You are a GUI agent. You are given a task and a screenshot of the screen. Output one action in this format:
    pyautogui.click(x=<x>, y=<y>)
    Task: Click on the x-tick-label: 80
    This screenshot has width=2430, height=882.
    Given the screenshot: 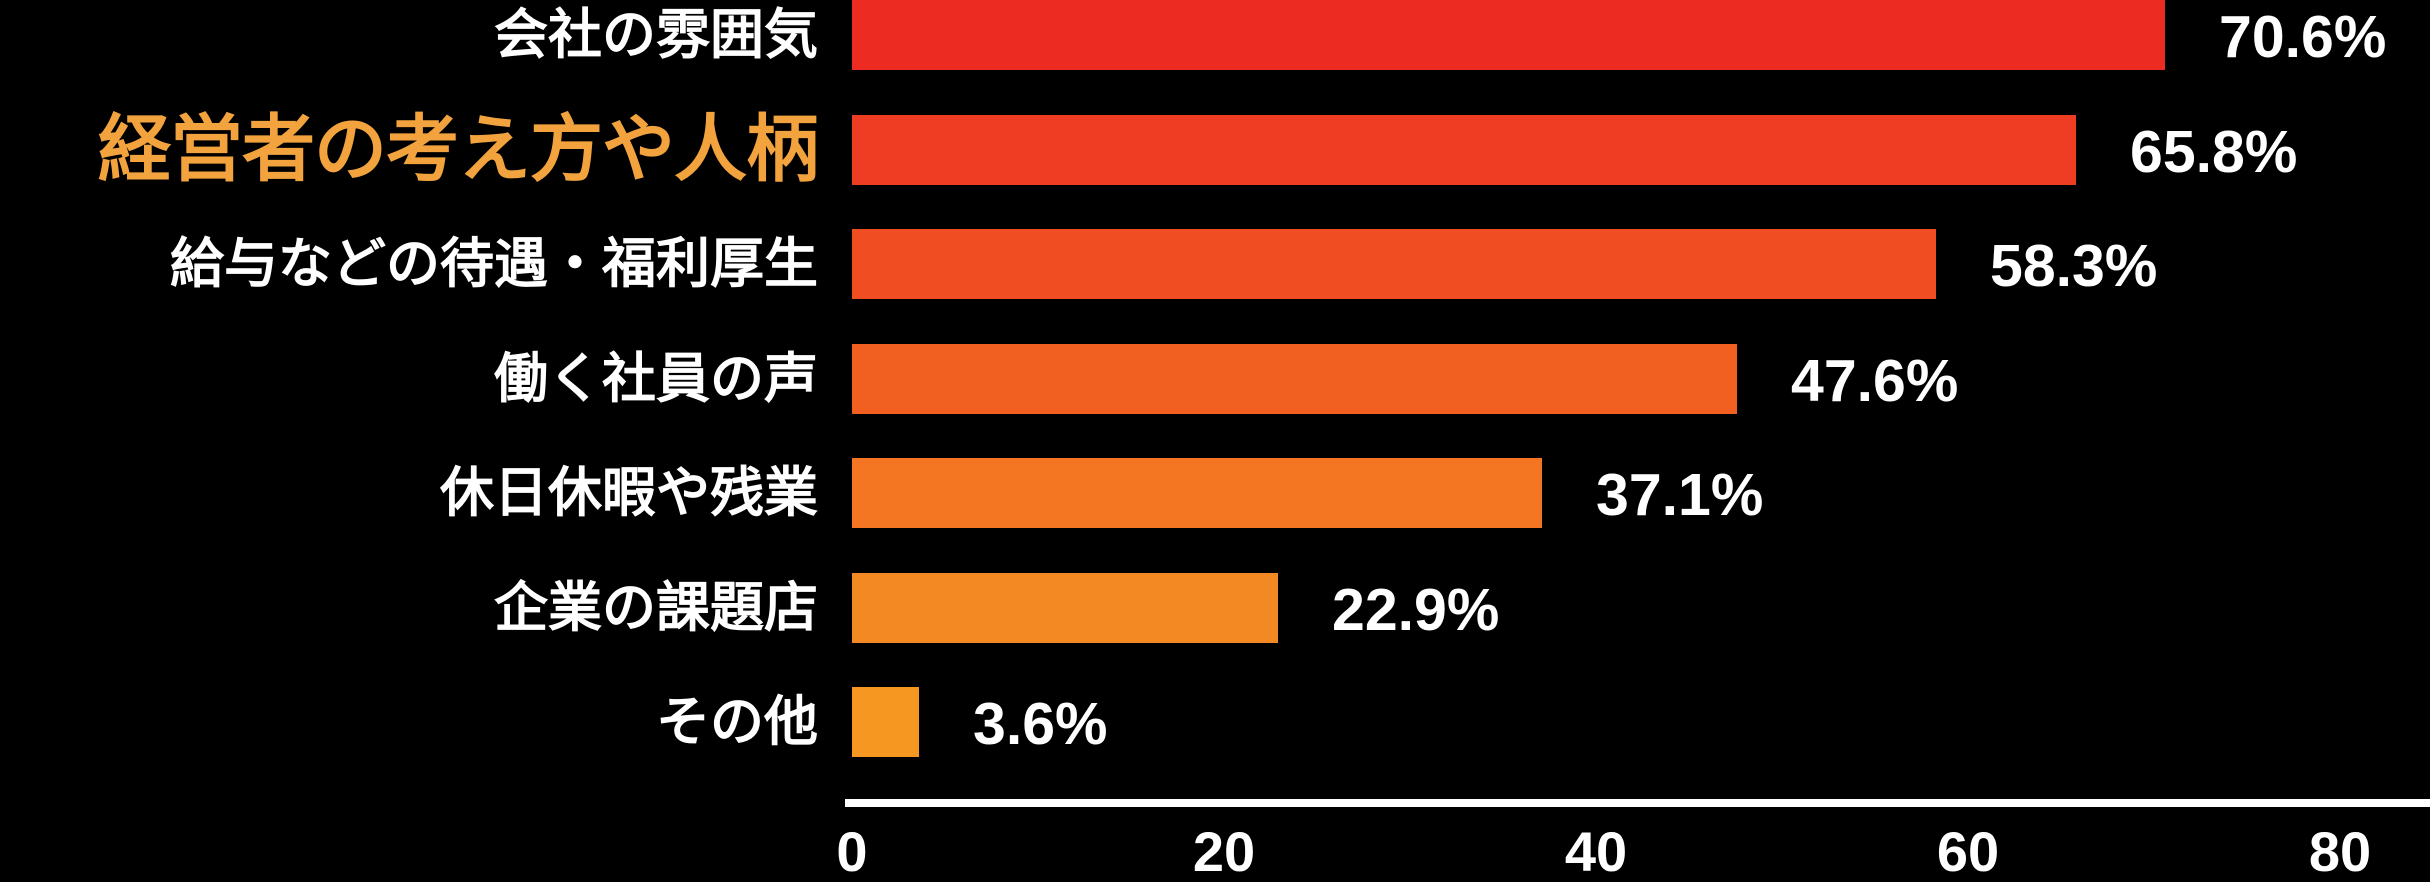 What is the action you would take?
    pyautogui.click(x=2340, y=851)
    